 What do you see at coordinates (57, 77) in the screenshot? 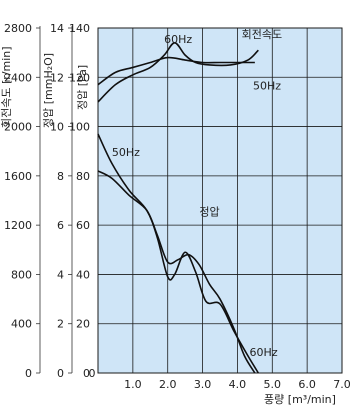
I see `y-tick-label: 12` at bounding box center [57, 77].